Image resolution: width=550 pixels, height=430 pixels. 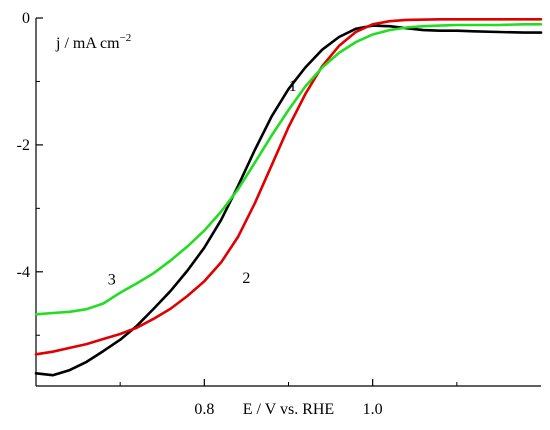 What do you see at coordinates (112, 279) in the screenshot?
I see `curve-label-3: 3` at bounding box center [112, 279].